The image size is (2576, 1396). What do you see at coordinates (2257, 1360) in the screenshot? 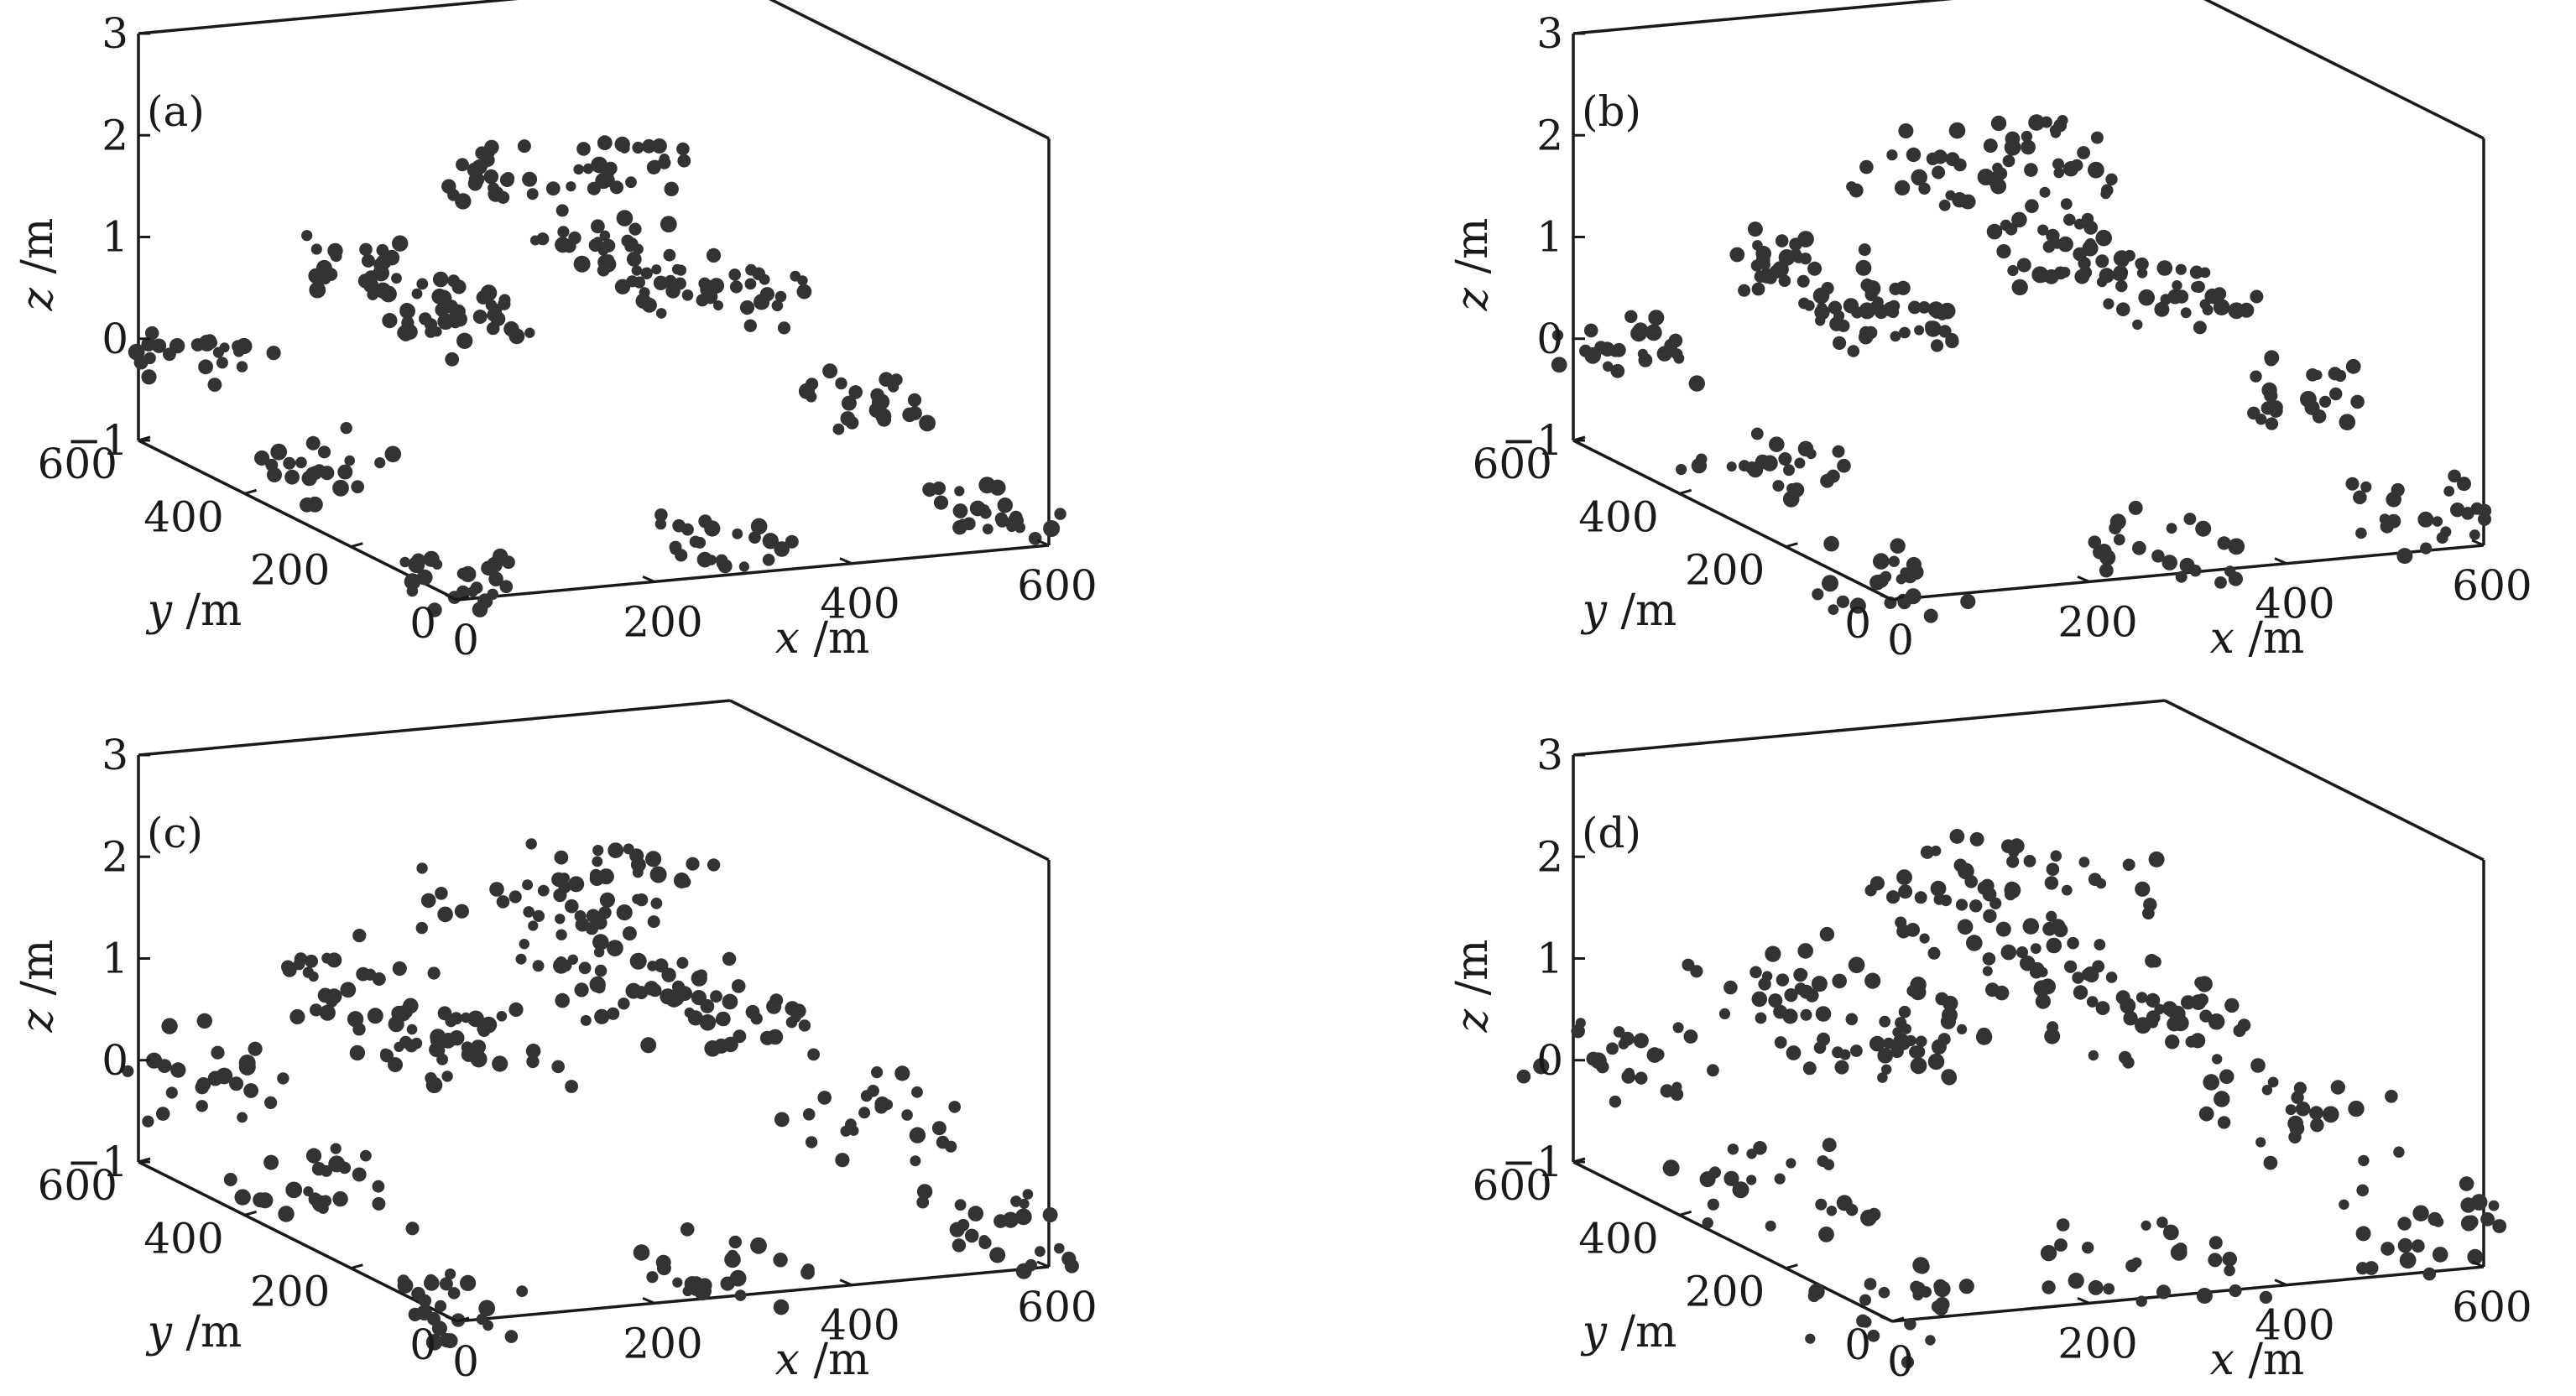
I see `x-axis-label: x /m` at bounding box center [2257, 1360].